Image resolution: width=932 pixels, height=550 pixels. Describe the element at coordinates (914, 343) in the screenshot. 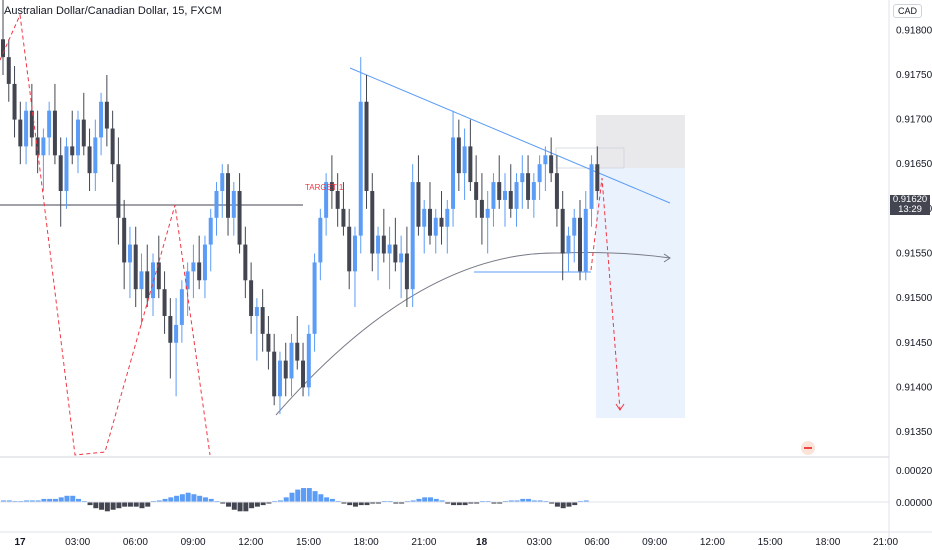

I see `price-tick-label: 0.91450` at that location.